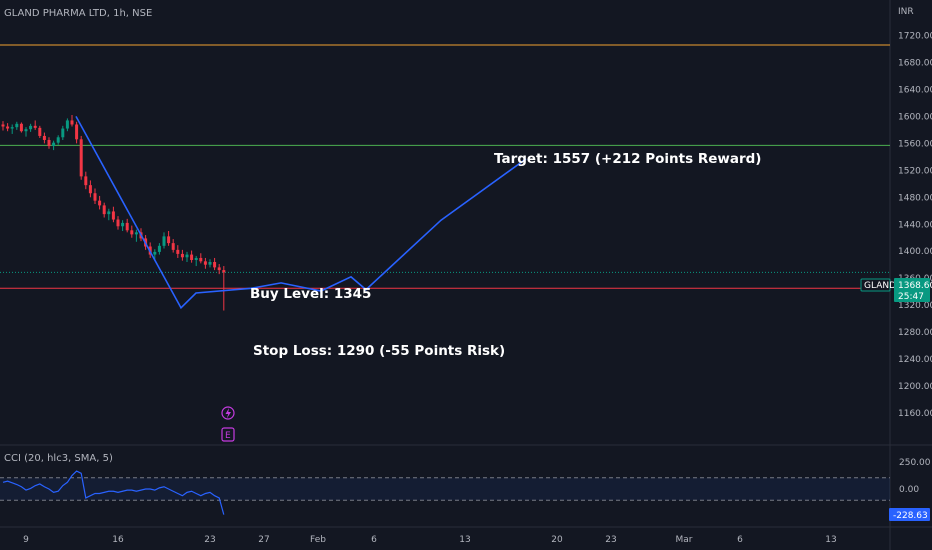 The width and height of the screenshot is (932, 550). Describe the element at coordinates (915, 333) in the screenshot. I see `price-tick: 1280.00` at that location.